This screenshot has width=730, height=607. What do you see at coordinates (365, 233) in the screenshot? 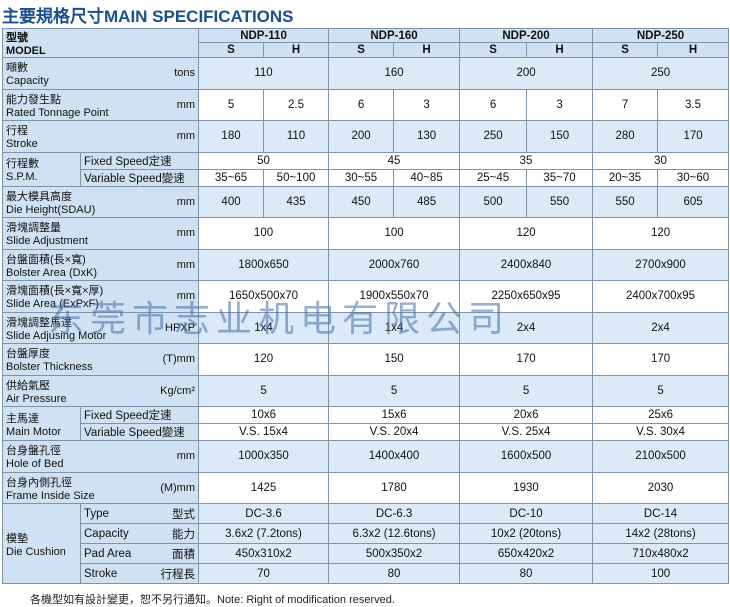
I see `table-row: 滑塊調整量 Slide Adjustment mm 100 100 120 120` at bounding box center [365, 233].